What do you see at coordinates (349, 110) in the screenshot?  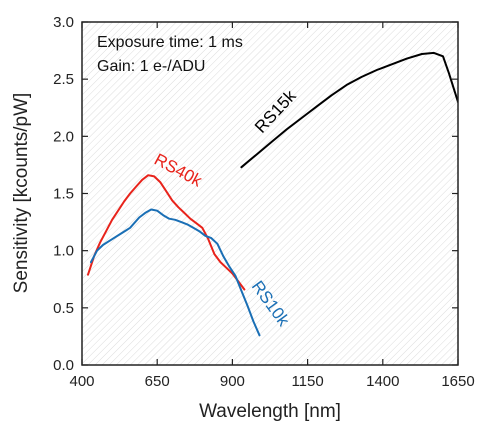 I see `series-line-rs15k` at bounding box center [349, 110].